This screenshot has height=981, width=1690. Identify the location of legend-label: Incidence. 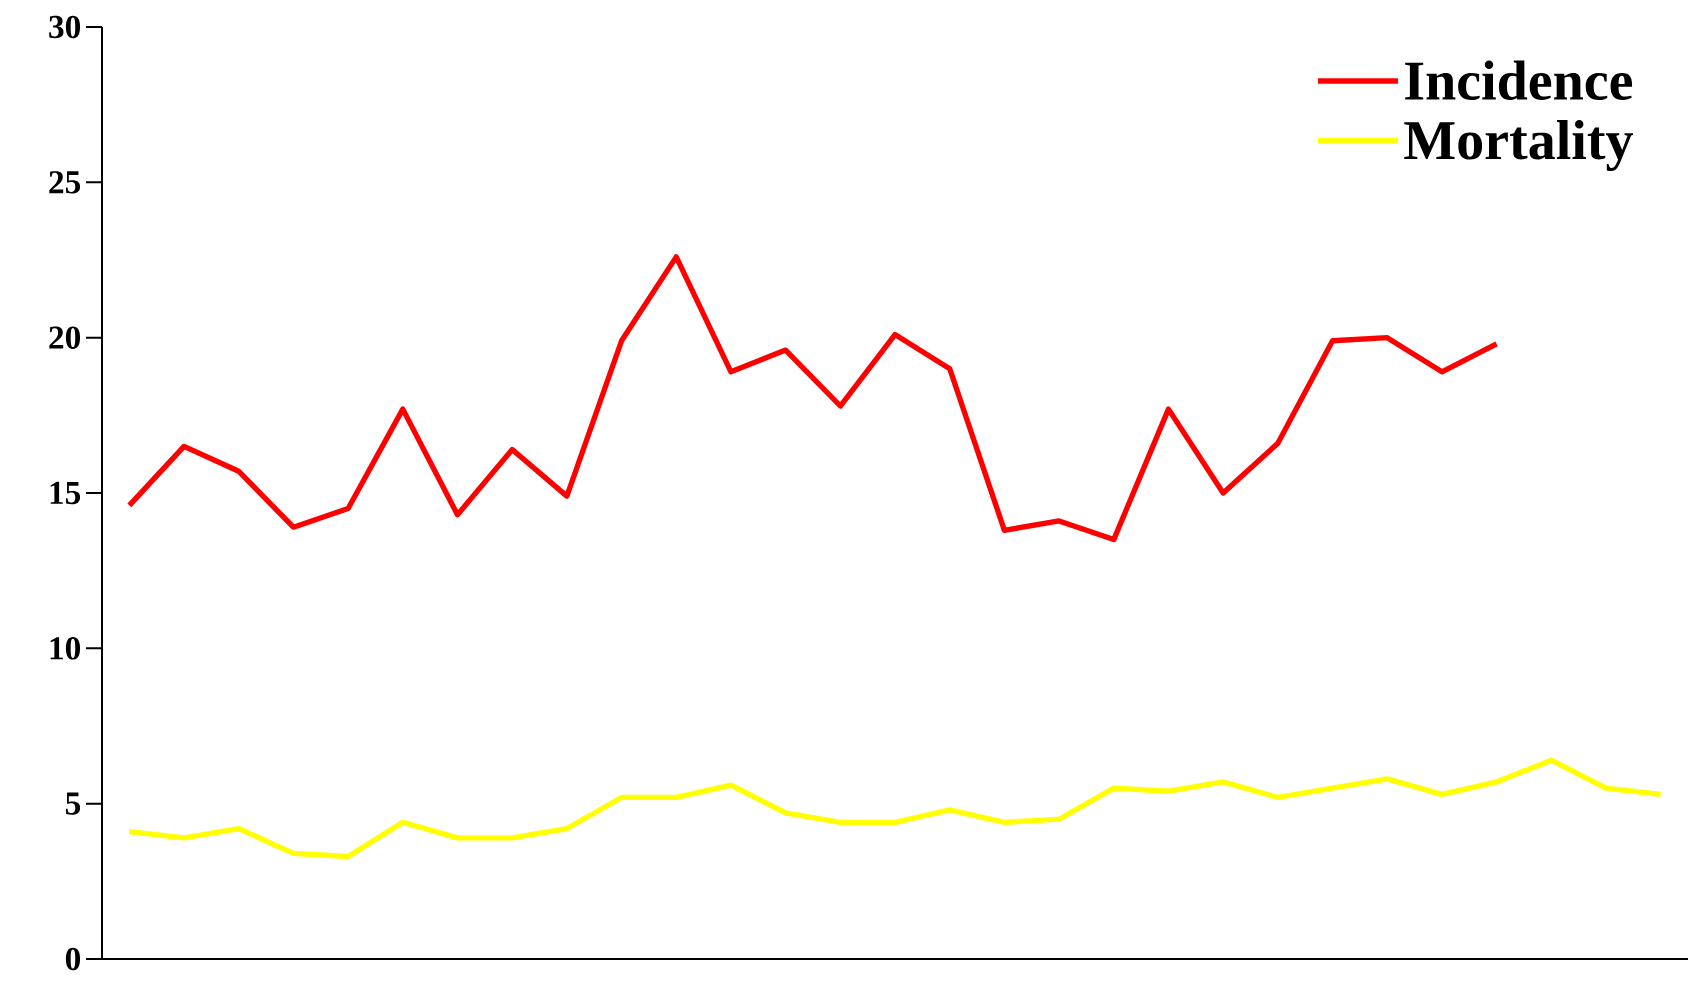
(1519, 80).